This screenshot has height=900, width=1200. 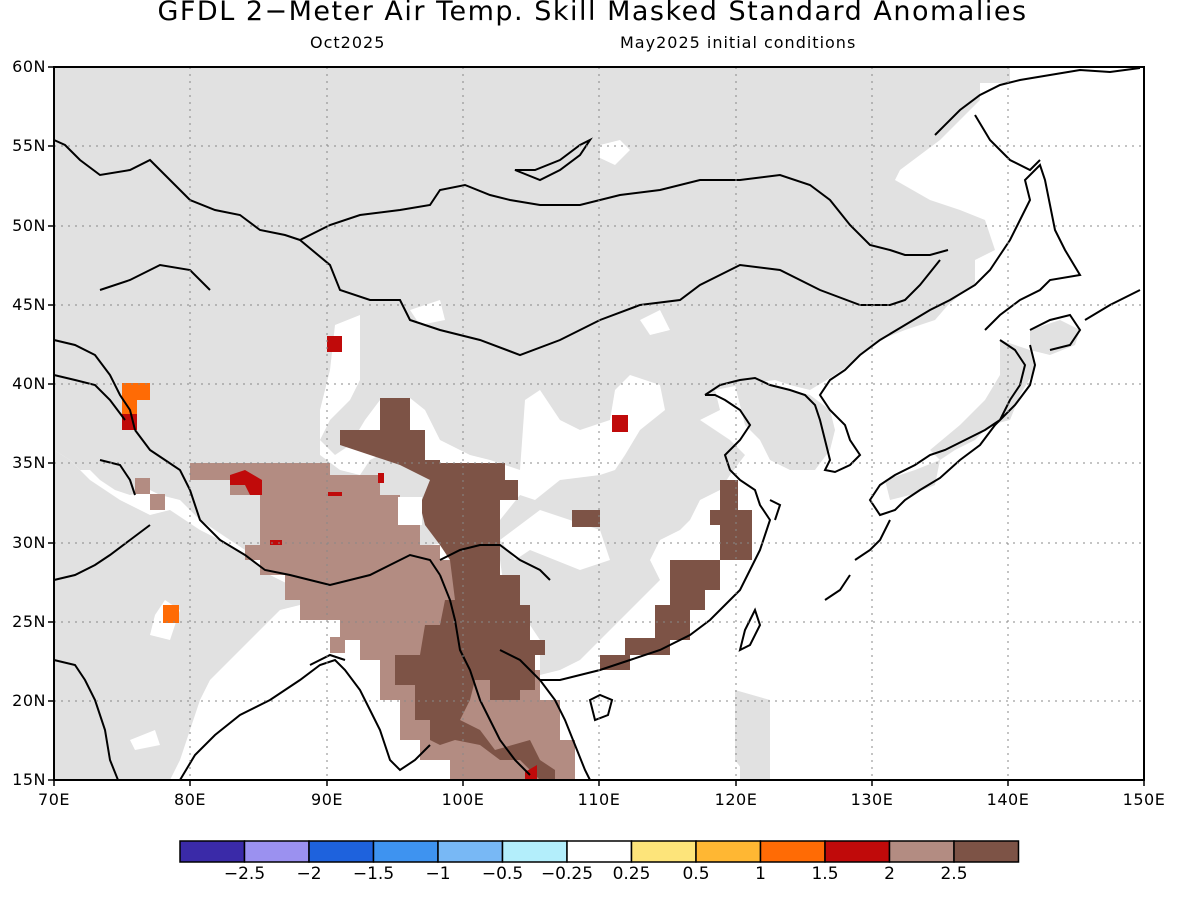 I want to click on lon-label-100e: 100E, so click(x=463, y=799).